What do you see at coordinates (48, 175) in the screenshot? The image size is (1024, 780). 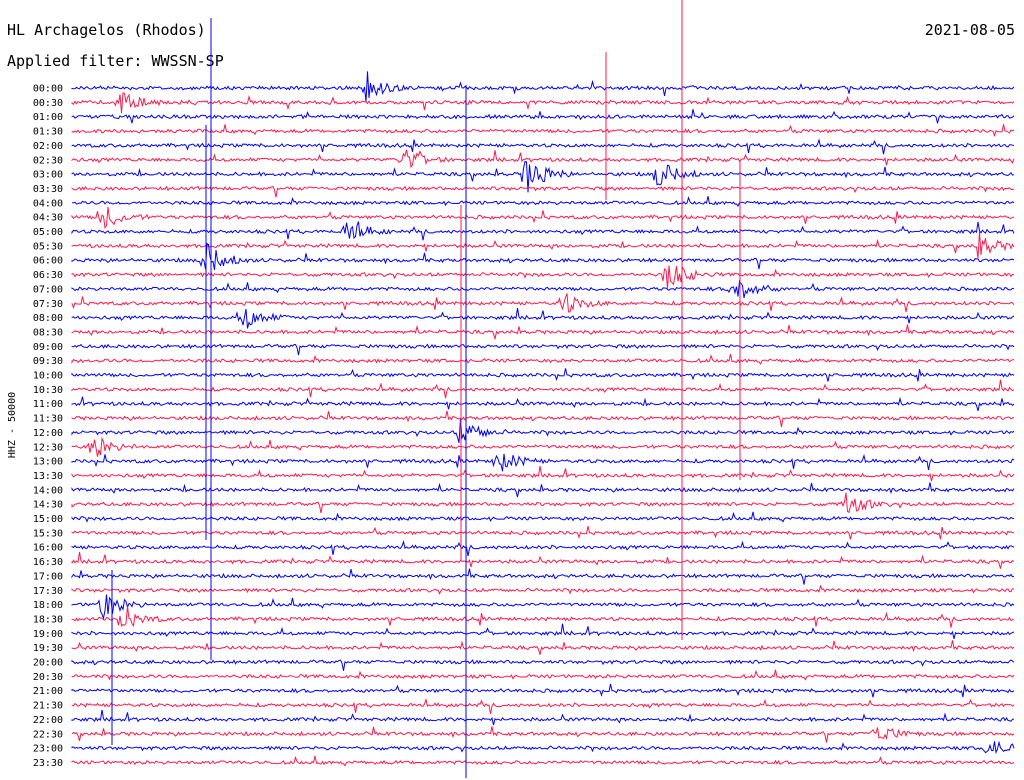 I see `row-time-label: 03:00` at bounding box center [48, 175].